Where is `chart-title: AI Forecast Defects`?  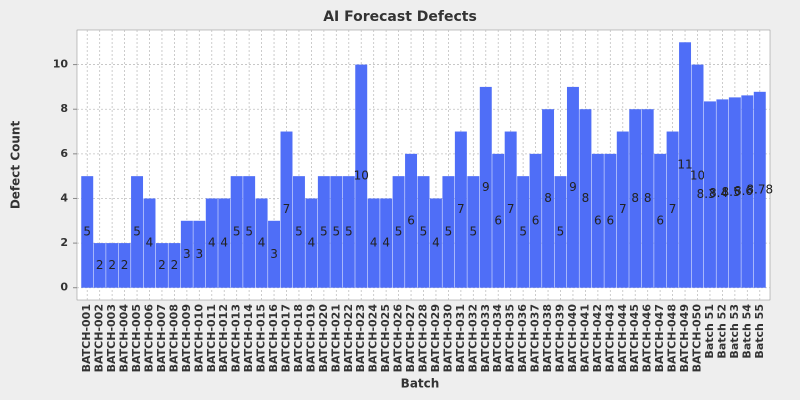
chart-title: AI Forecast Defects is located at coordinates (400, 17).